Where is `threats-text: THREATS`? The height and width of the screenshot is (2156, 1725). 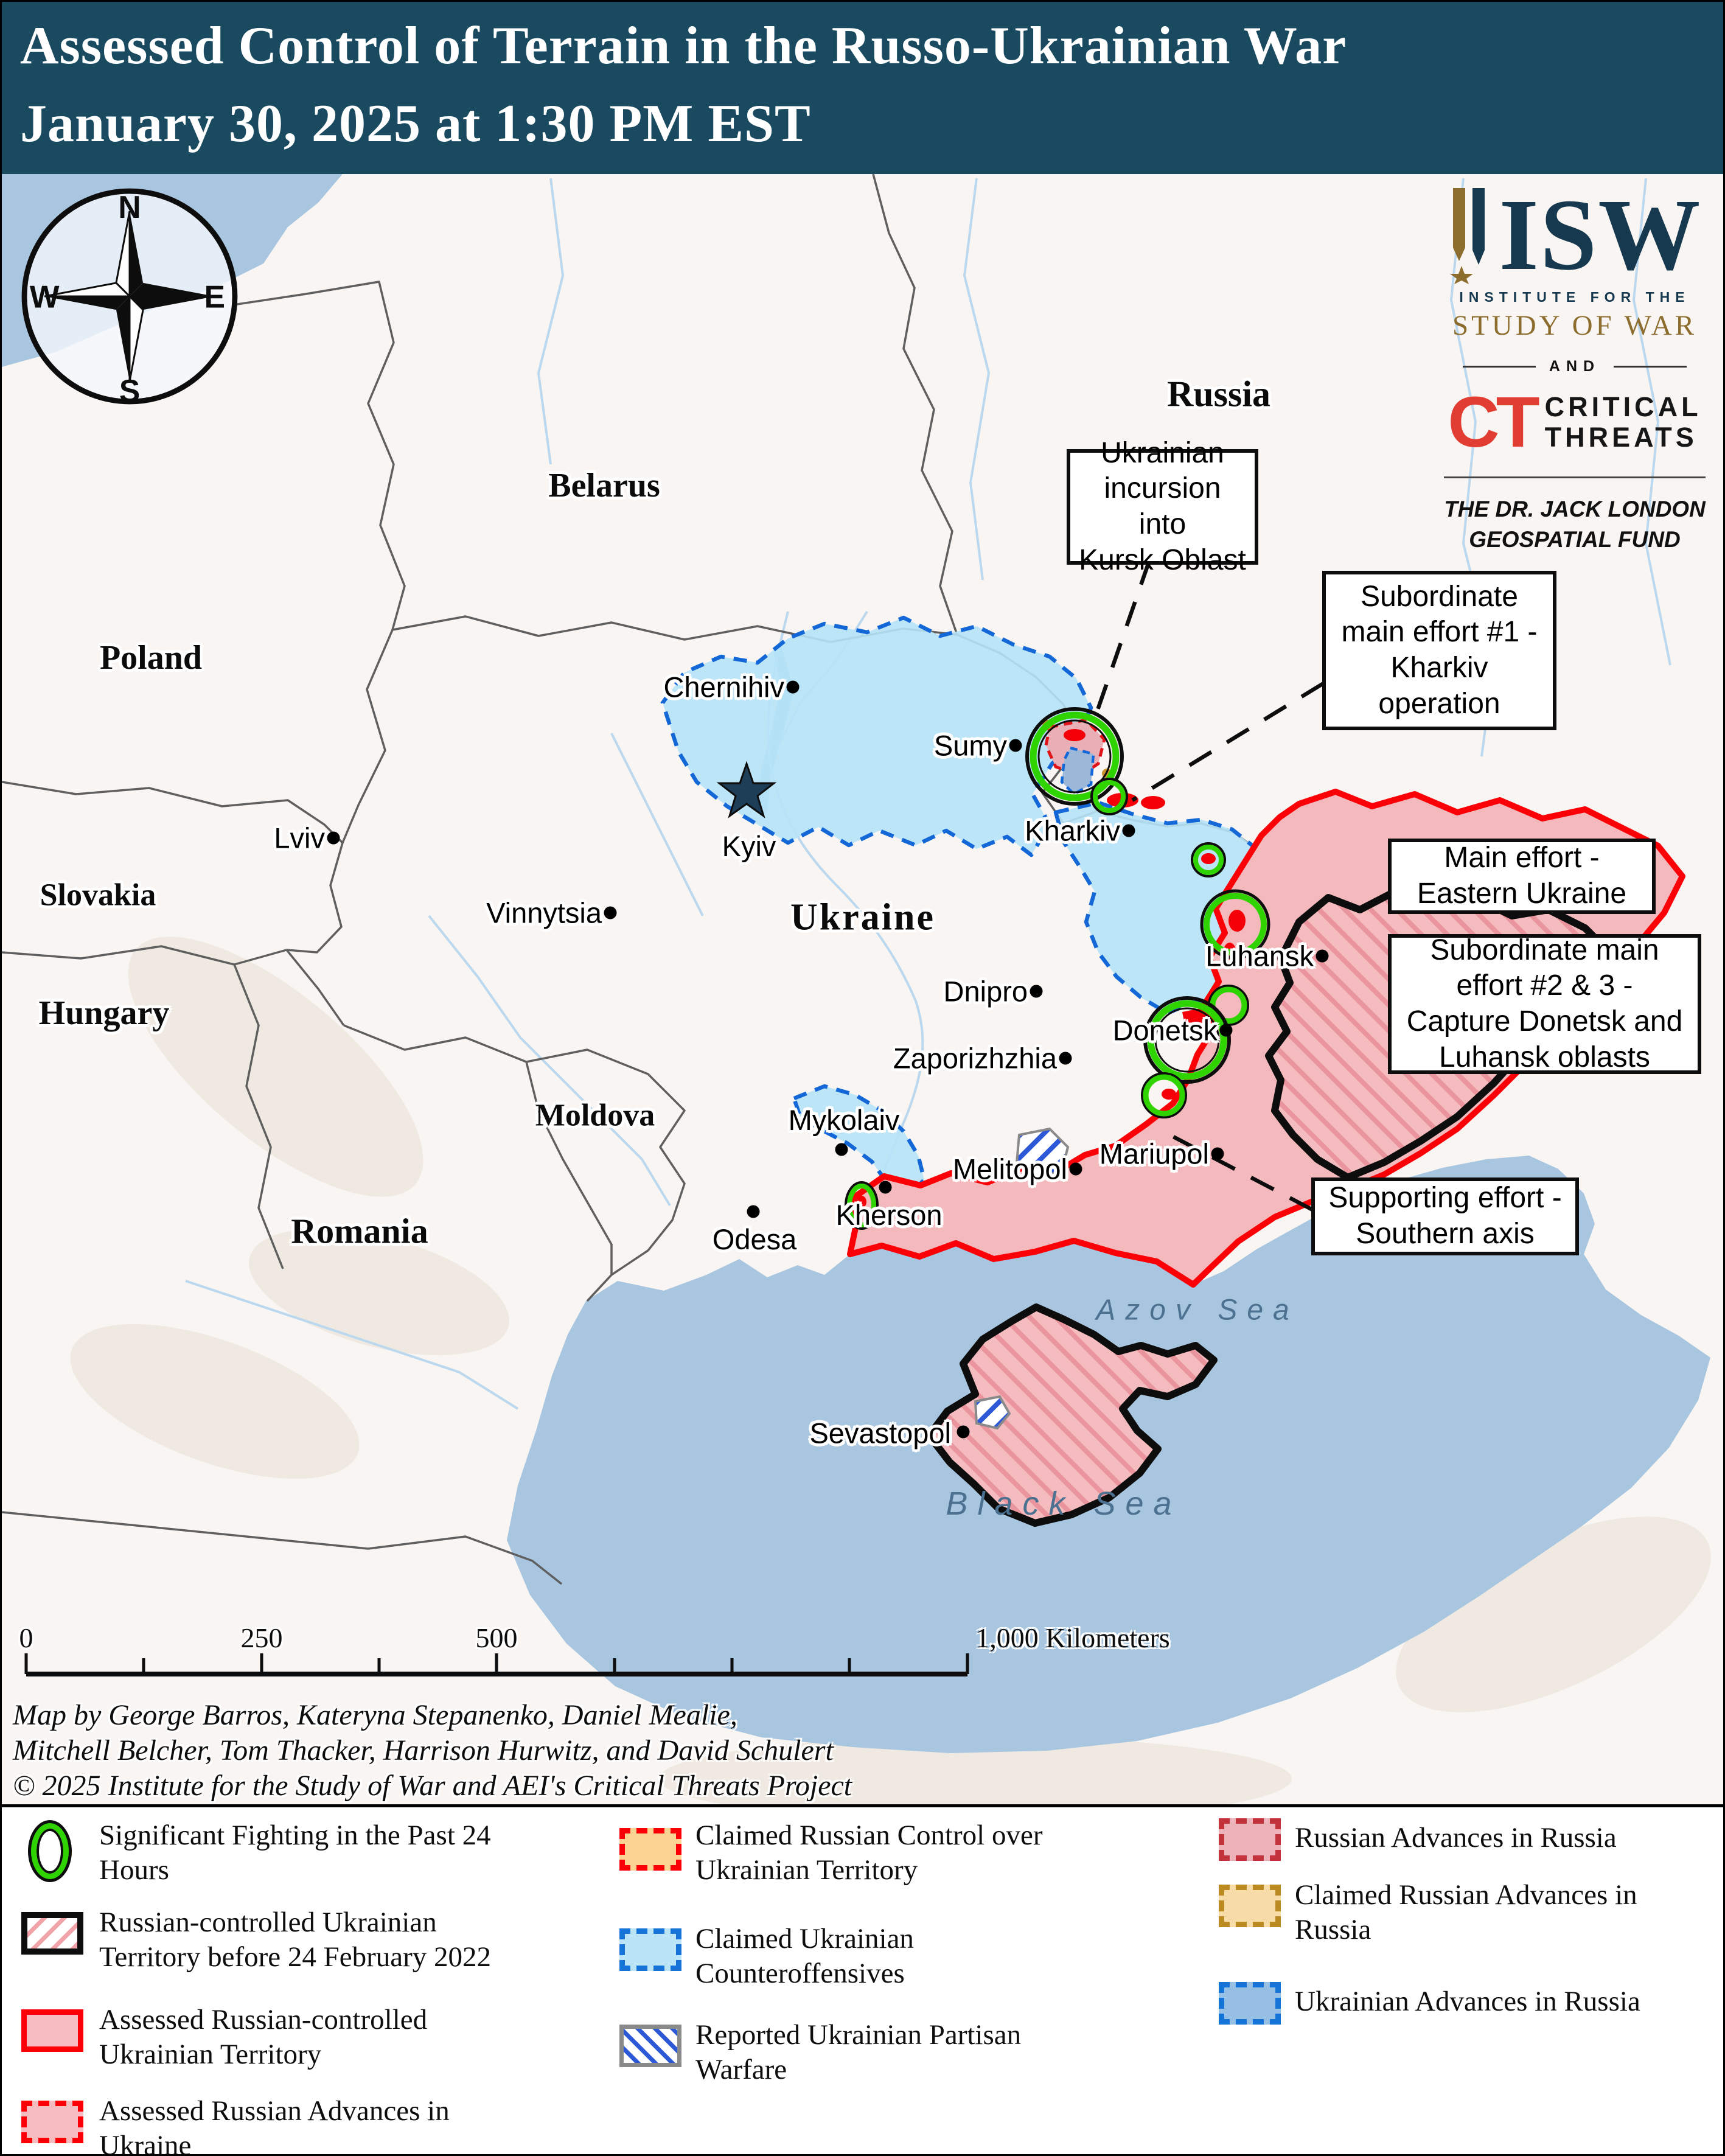 threats-text: THREATS is located at coordinates (1621, 437).